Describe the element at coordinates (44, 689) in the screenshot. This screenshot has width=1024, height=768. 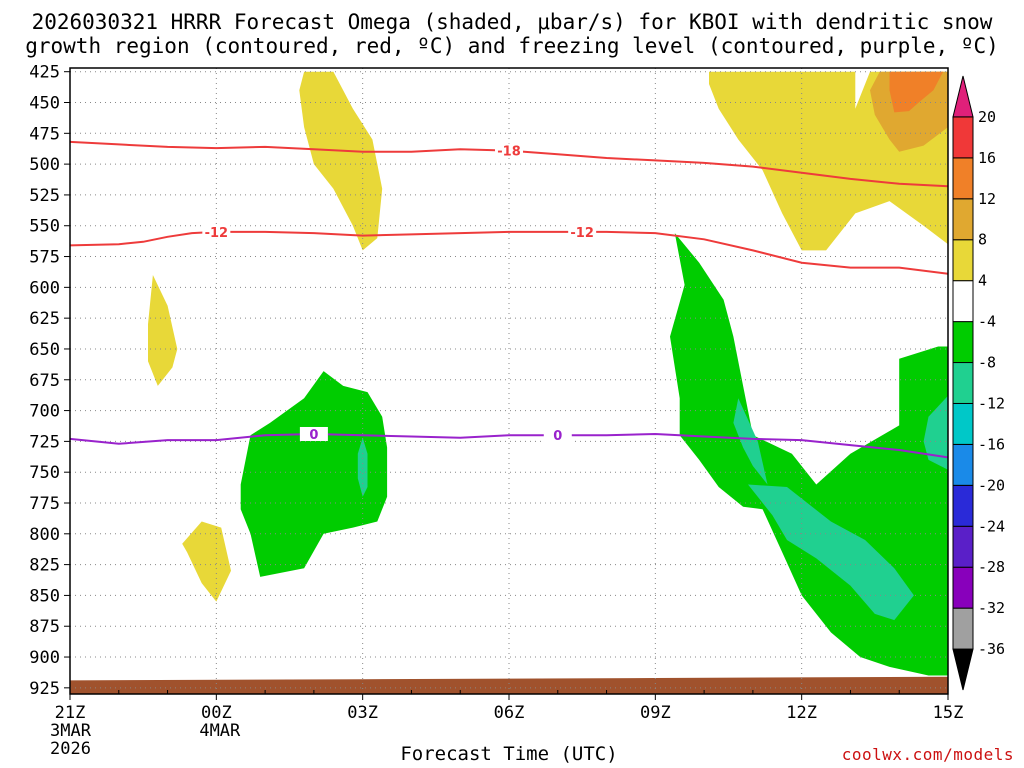
I see `y-tick-label-925: 925` at that location.